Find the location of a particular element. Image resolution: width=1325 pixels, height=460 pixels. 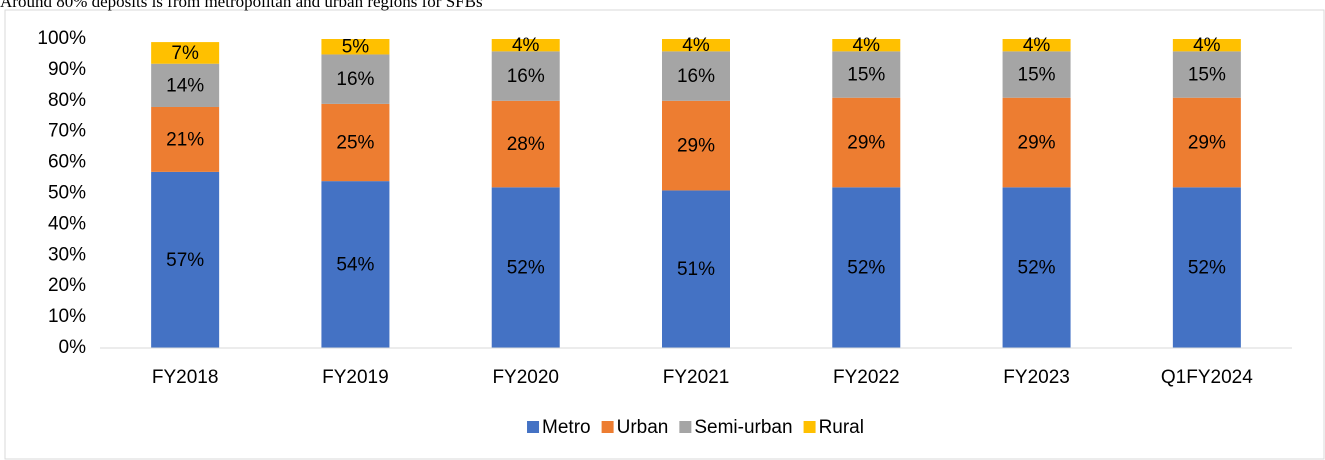

x-tick-label: FY2023 is located at coordinates (1036, 377).